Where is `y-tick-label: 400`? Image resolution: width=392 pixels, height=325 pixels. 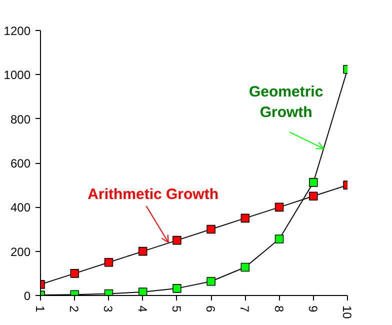
y-tick-label: 400 is located at coordinates (20, 207).